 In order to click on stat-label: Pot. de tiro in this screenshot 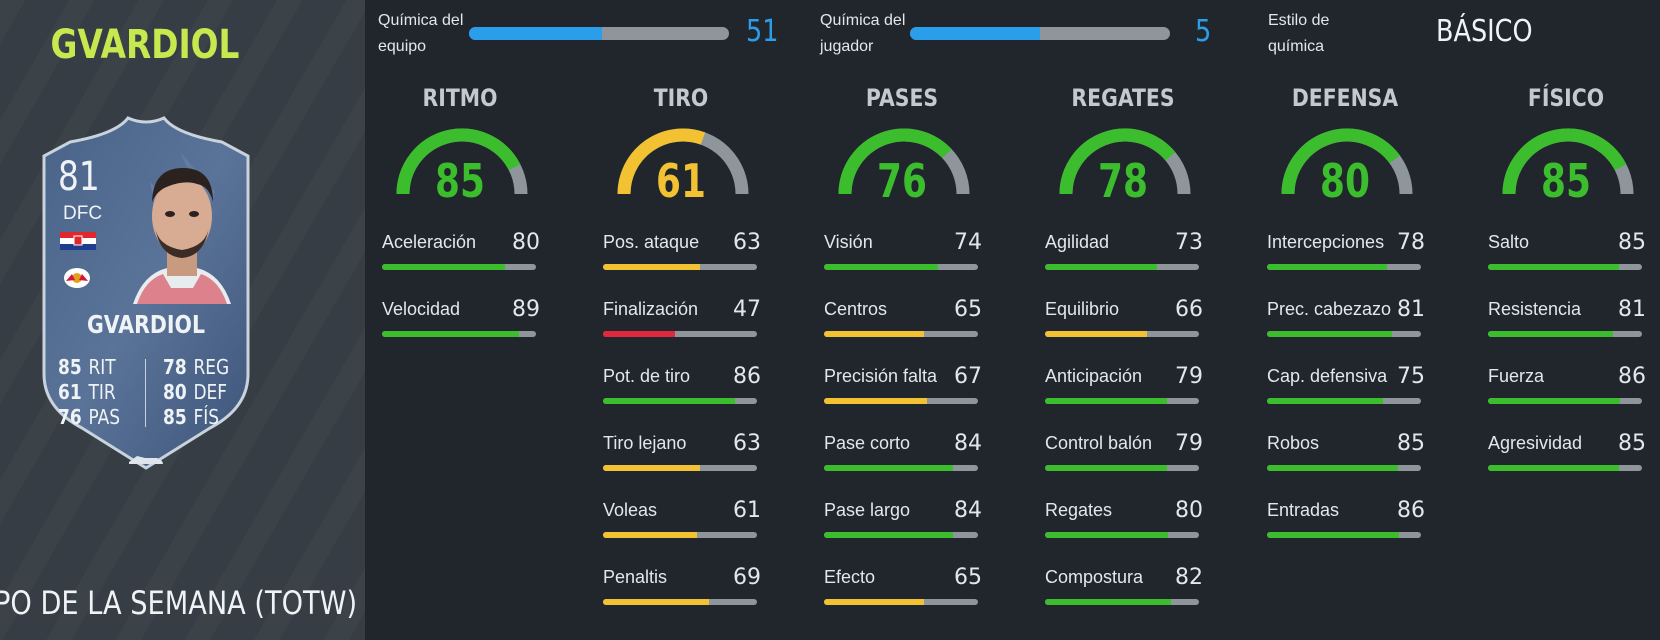, I will do `click(647, 376)`.